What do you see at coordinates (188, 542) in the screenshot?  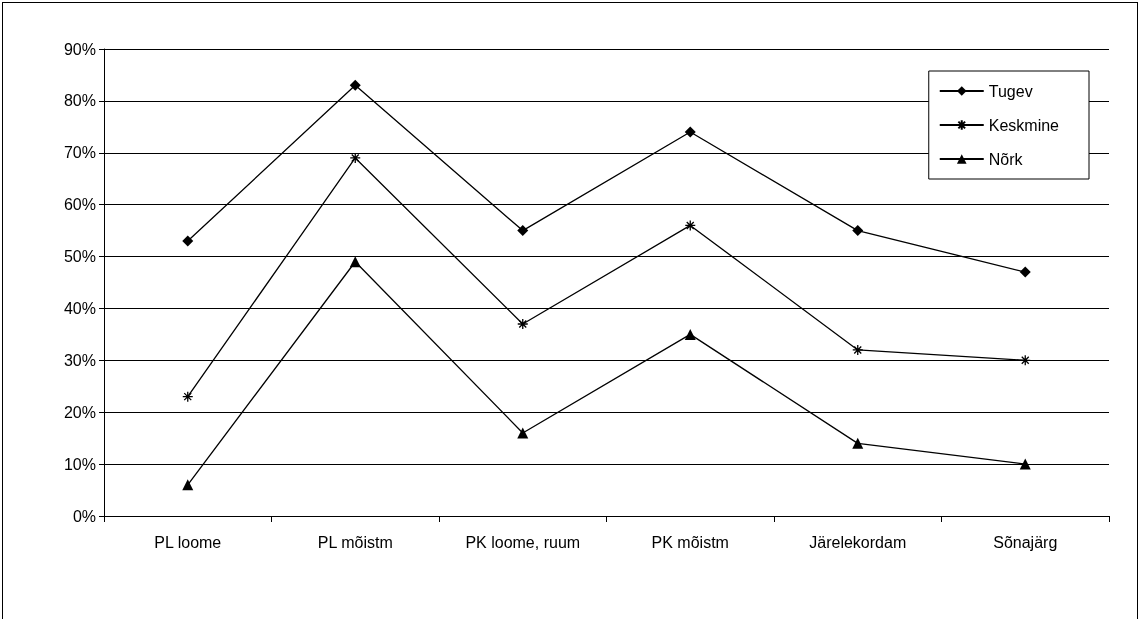 I see `x-tick-label: PL loome` at bounding box center [188, 542].